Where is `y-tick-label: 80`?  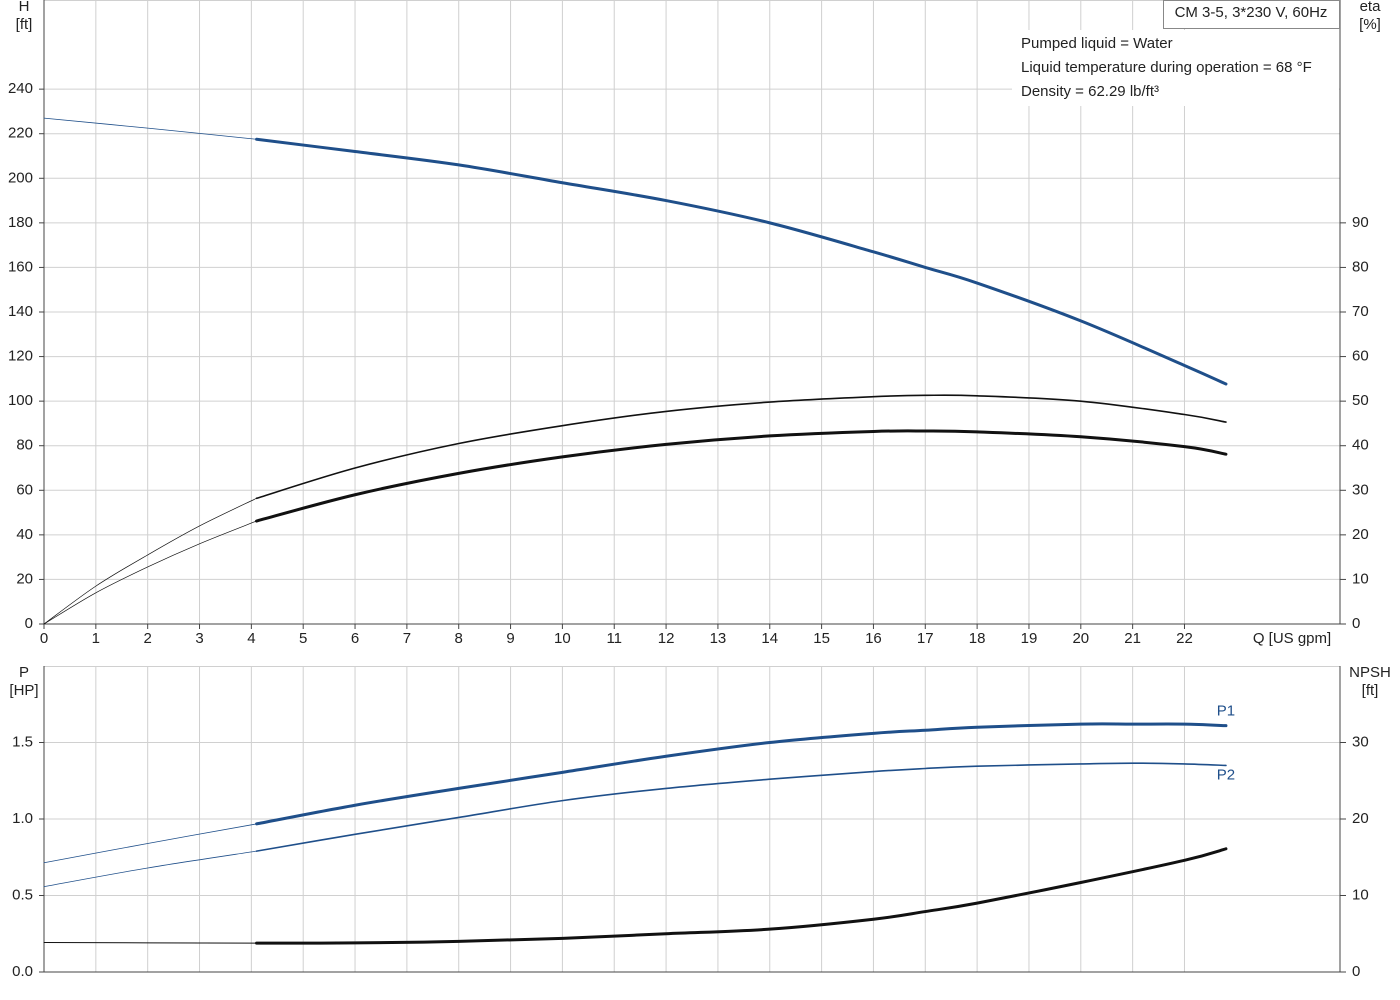 y-tick-label: 80 is located at coordinates (24, 445).